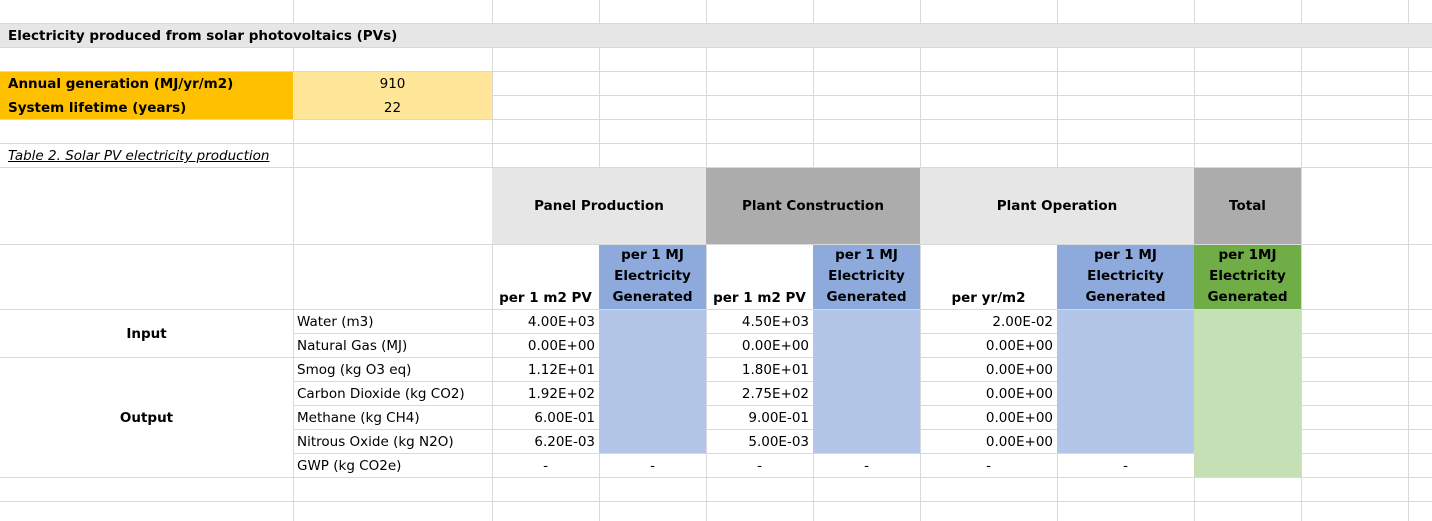 Image resolution: width=1432 pixels, height=521 pixels. What do you see at coordinates (775, 346) in the screenshot?
I see `cell-plant-per-m2: 0.00E+00` at bounding box center [775, 346].